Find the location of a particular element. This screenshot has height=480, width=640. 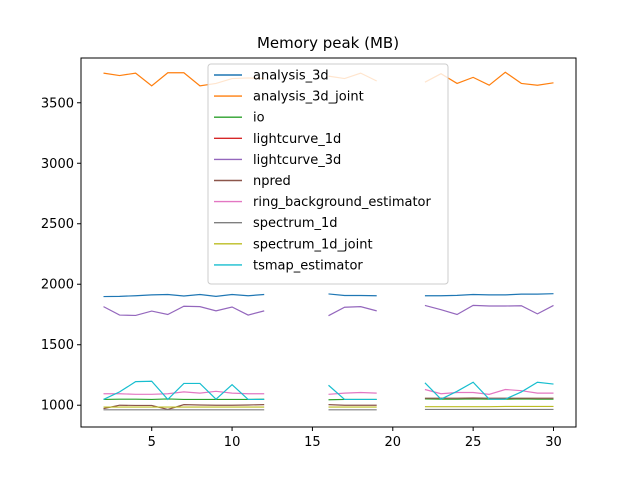

legend-entry-spectrum_1d_joint: spectrum_1d_joint is located at coordinates (293, 244).